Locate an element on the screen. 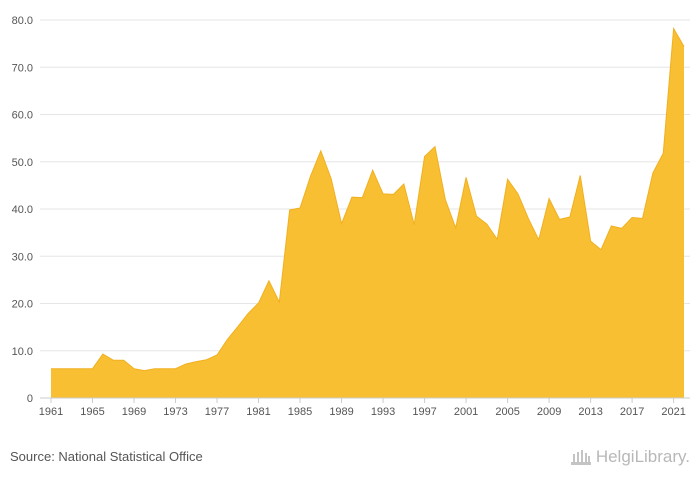 The image size is (700, 483). x-tick-label: 2021 is located at coordinates (673, 412).